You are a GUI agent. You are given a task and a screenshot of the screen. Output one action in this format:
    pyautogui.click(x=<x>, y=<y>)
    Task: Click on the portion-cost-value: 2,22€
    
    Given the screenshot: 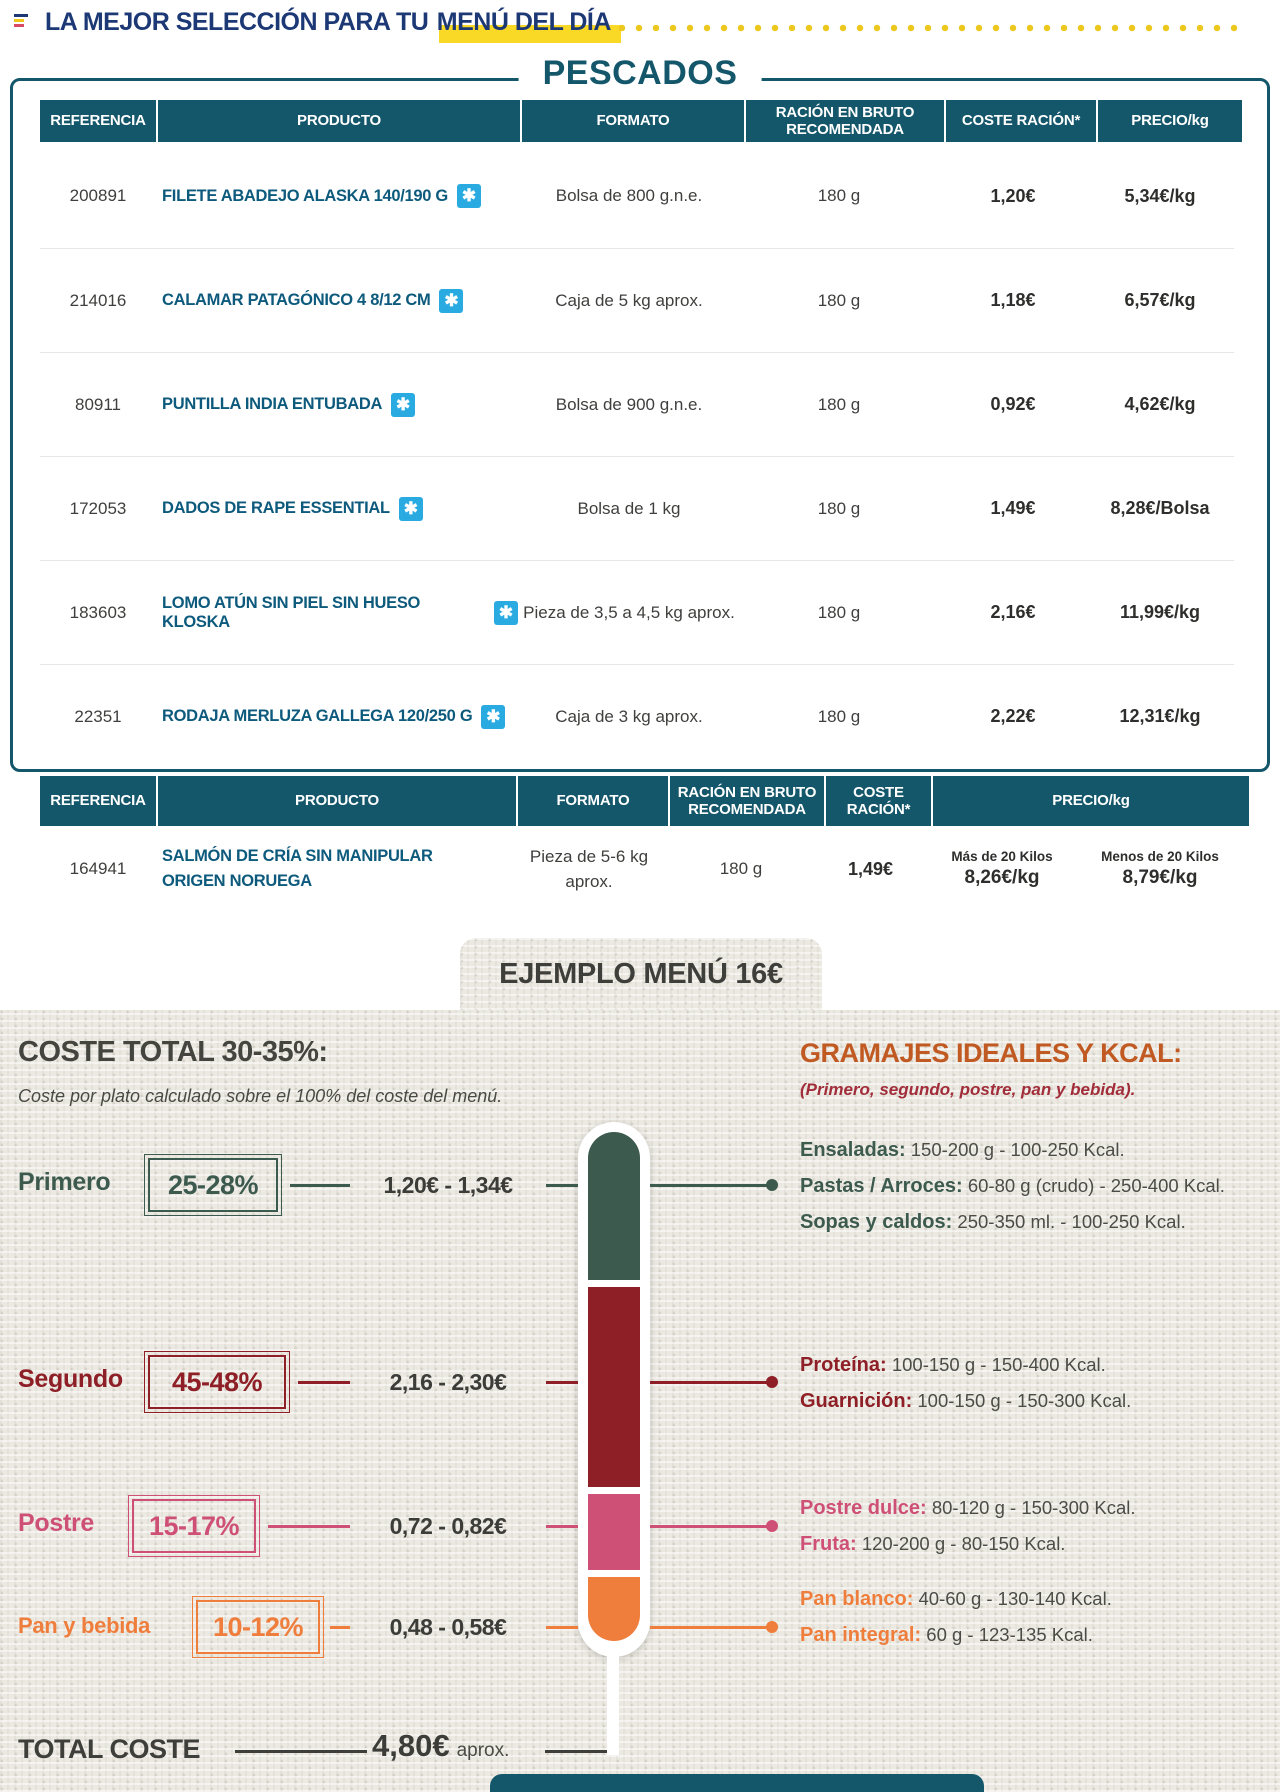 What is the action you would take?
    pyautogui.click(x=1013, y=716)
    